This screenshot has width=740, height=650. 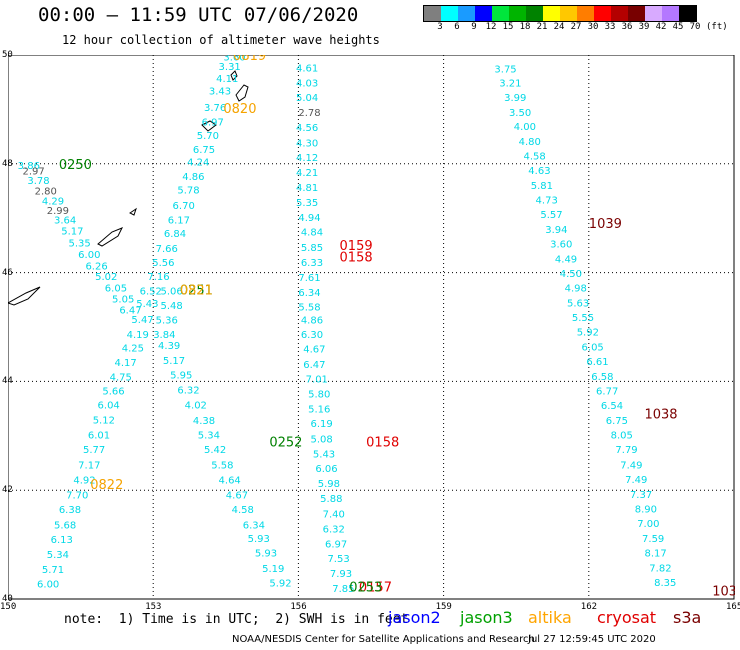 What do you see at coordinates (331, 499) in the screenshot?
I see `wave-height-value: 5.88` at bounding box center [331, 499].